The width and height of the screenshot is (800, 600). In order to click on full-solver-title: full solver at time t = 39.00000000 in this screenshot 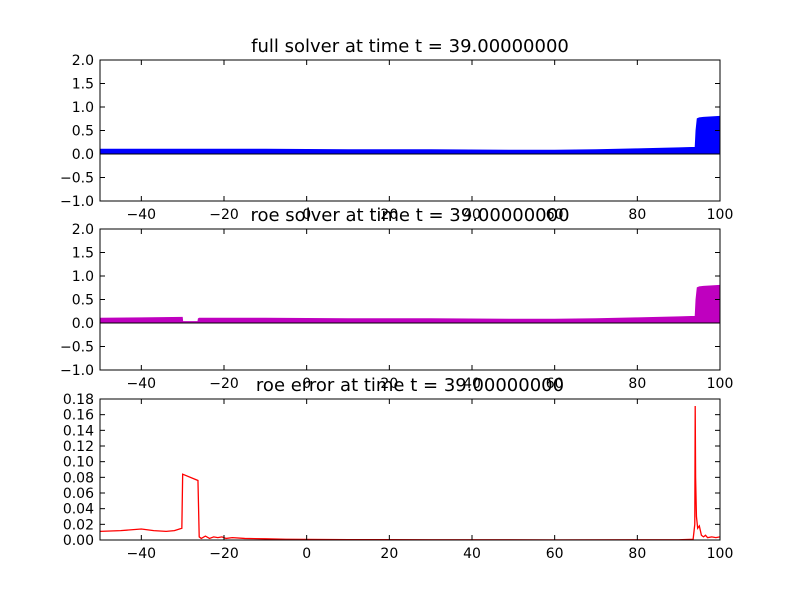, I will do `click(410, 46)`.